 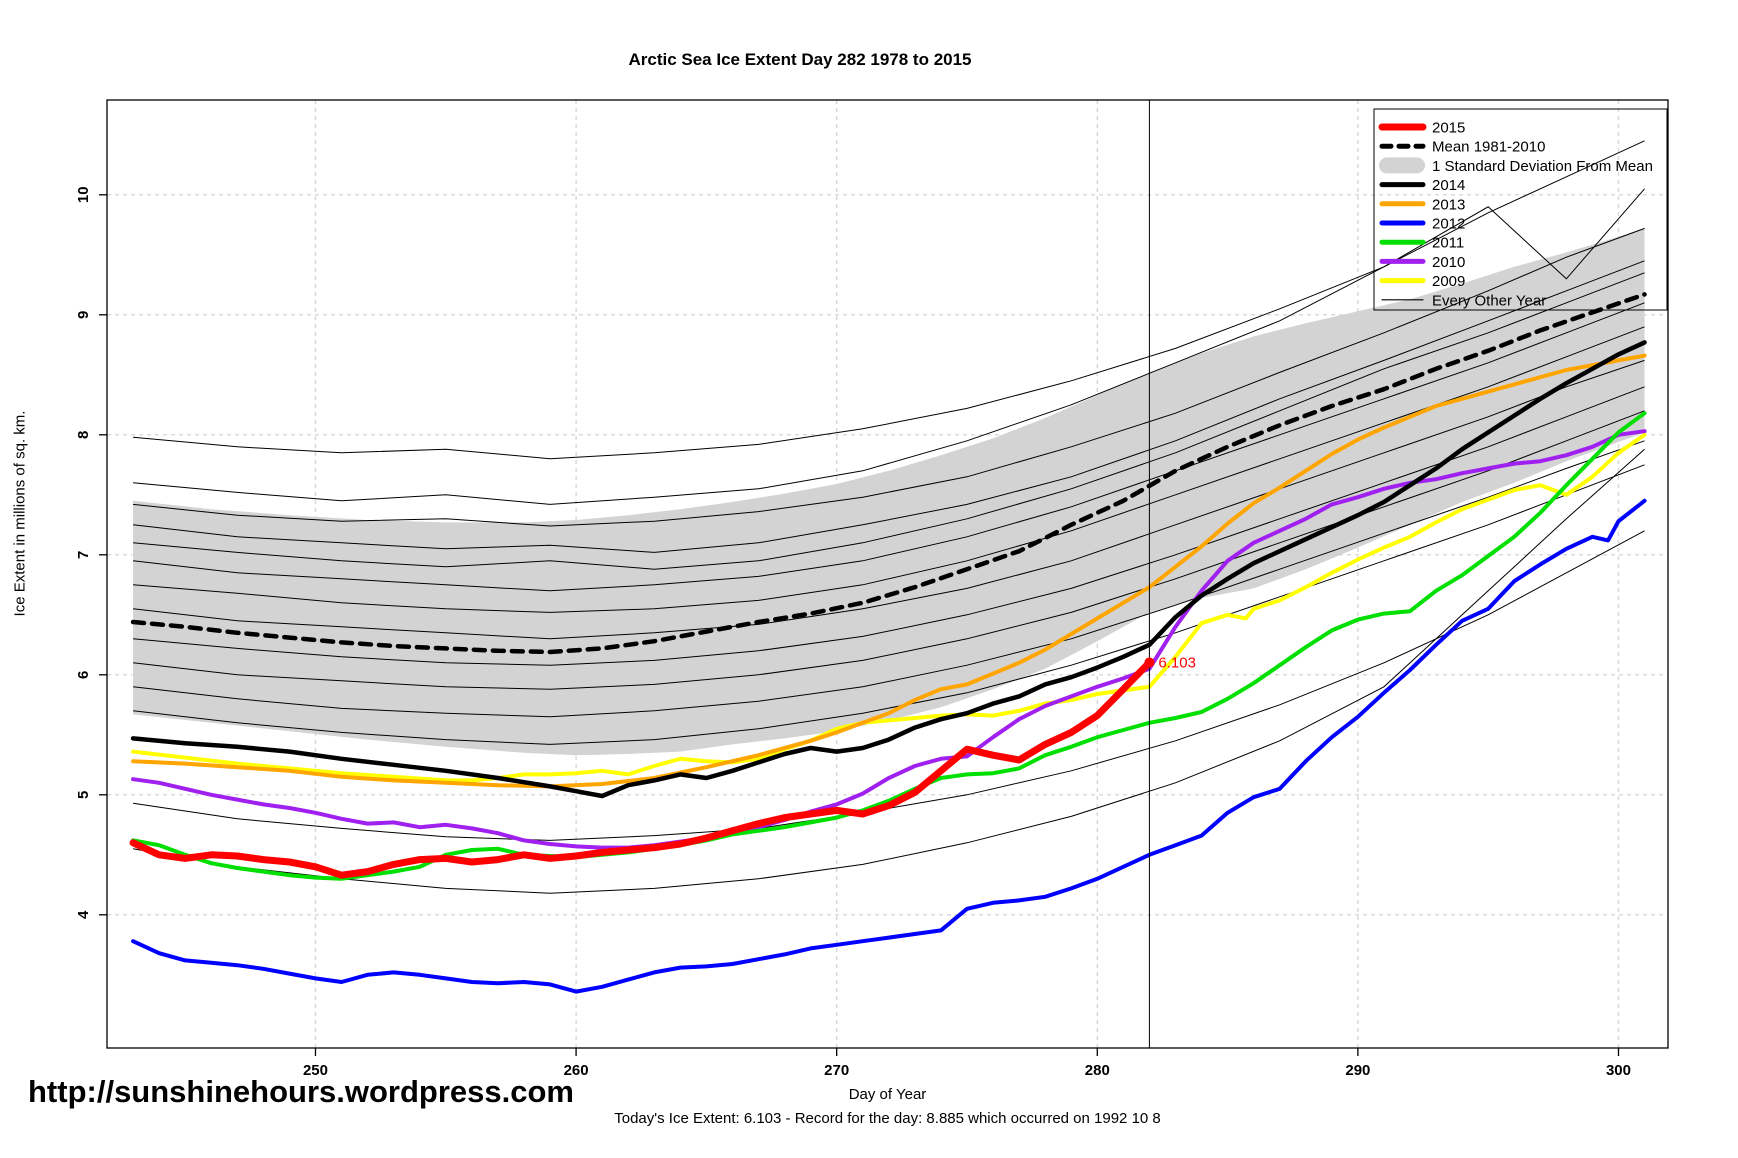 I want to click on legend-label: Every Other Year, so click(x=1489, y=300).